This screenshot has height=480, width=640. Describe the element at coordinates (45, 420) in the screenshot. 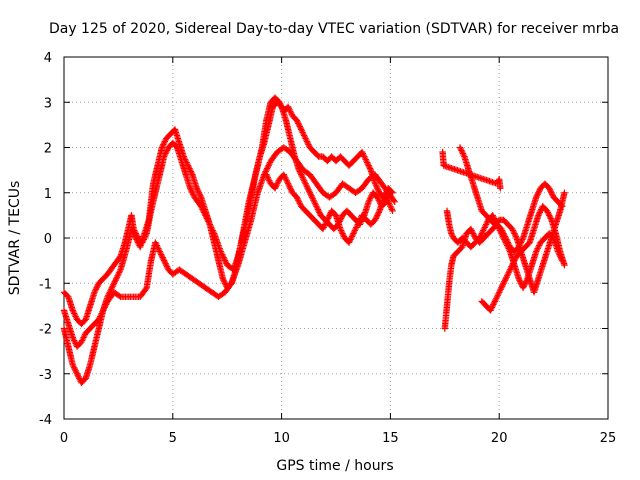

I see `y-tick-label: -4` at that location.